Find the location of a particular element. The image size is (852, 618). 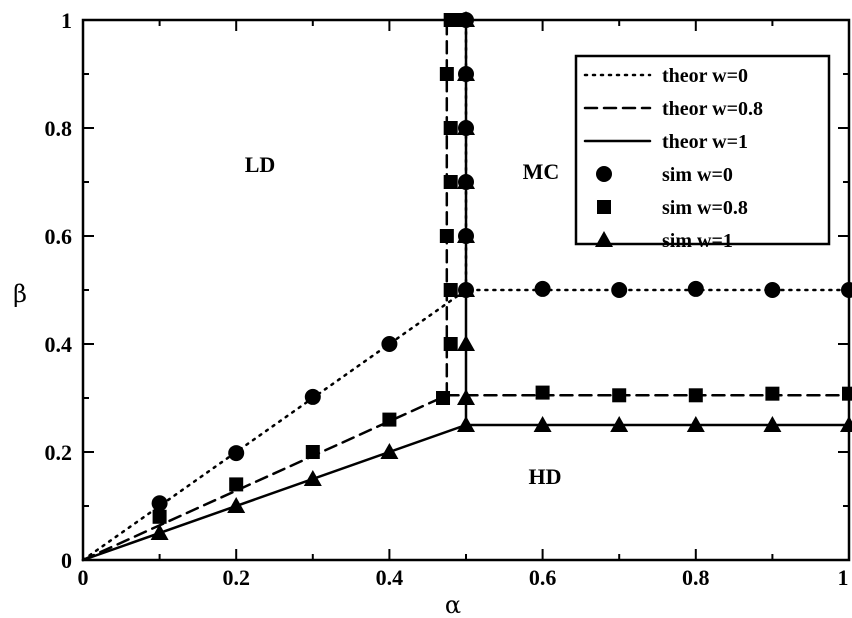

legend-swatch-square is located at coordinates (604, 207).